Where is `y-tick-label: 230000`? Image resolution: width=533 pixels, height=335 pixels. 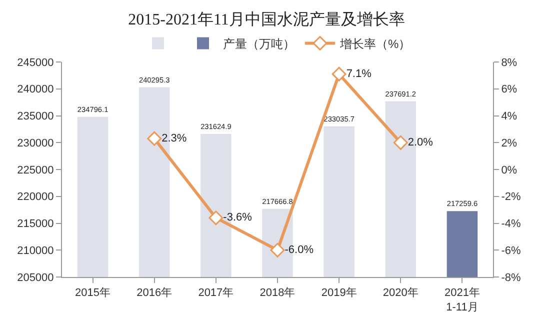
y-tick-label: 230000 is located at coordinates (35, 143).